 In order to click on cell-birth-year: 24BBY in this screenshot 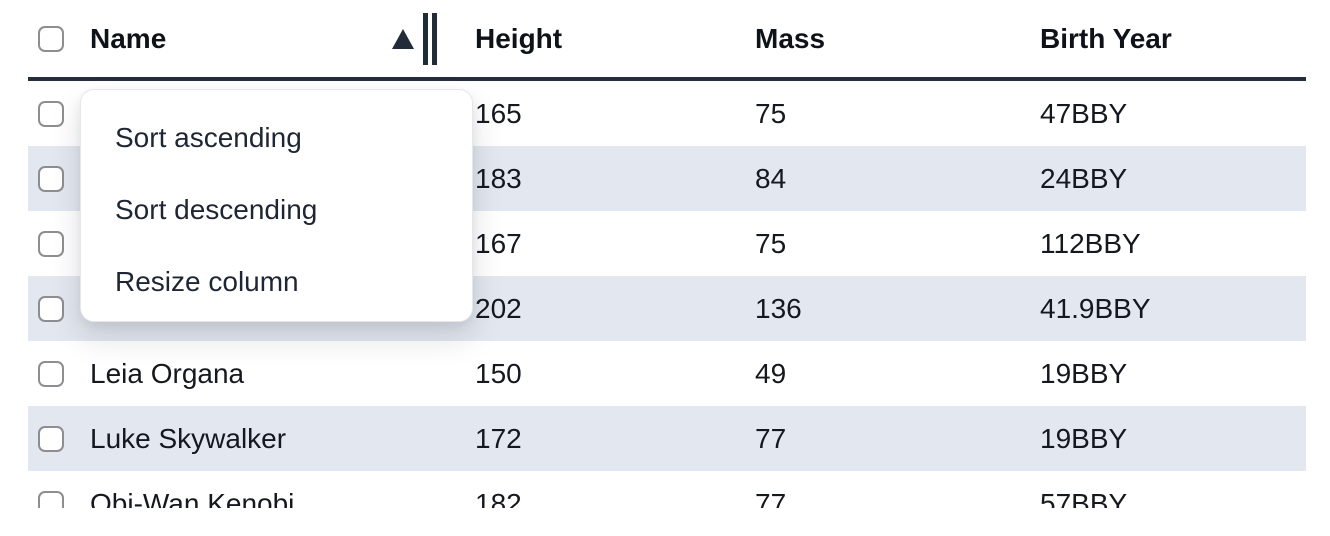, I will do `click(1084, 178)`.